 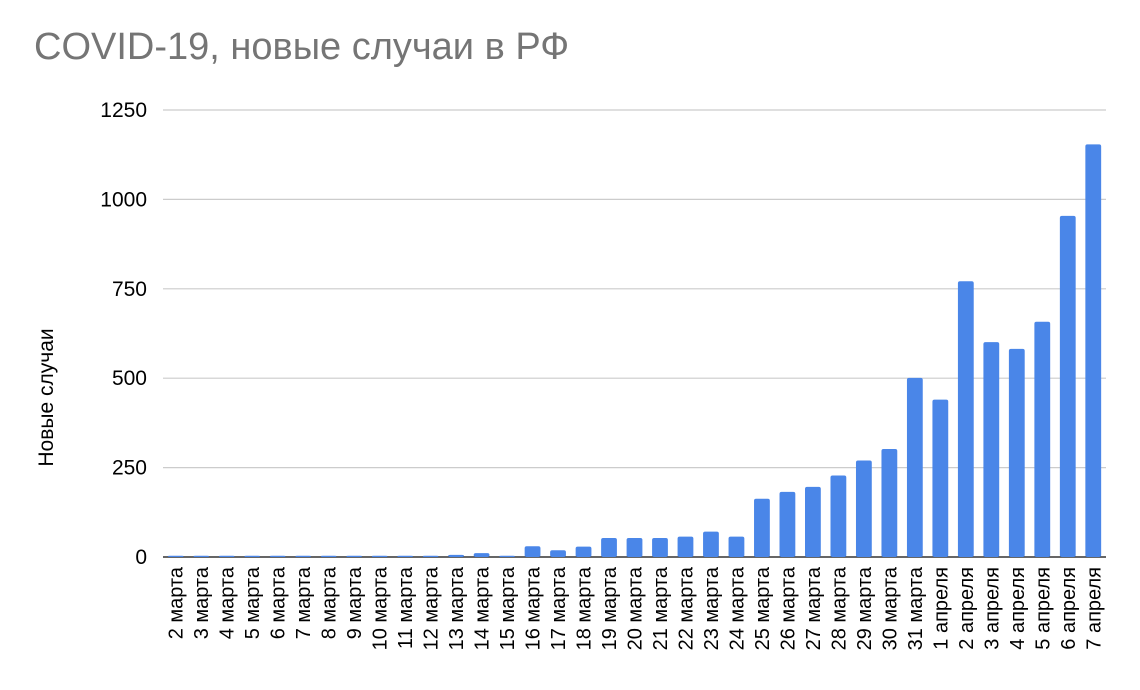 What do you see at coordinates (1018, 608) in the screenshot?
I see `x-tick-label: 4 апреля` at bounding box center [1018, 608].